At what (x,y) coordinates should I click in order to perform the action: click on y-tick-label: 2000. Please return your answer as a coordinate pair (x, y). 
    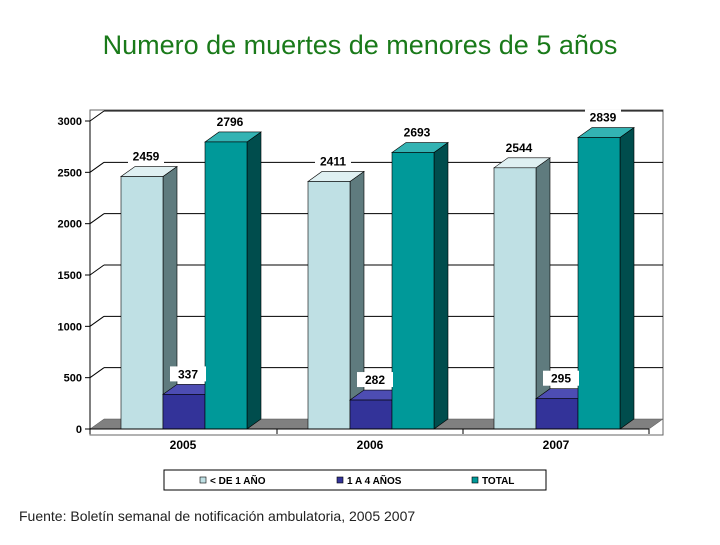
    Looking at the image, I should click on (70, 225).